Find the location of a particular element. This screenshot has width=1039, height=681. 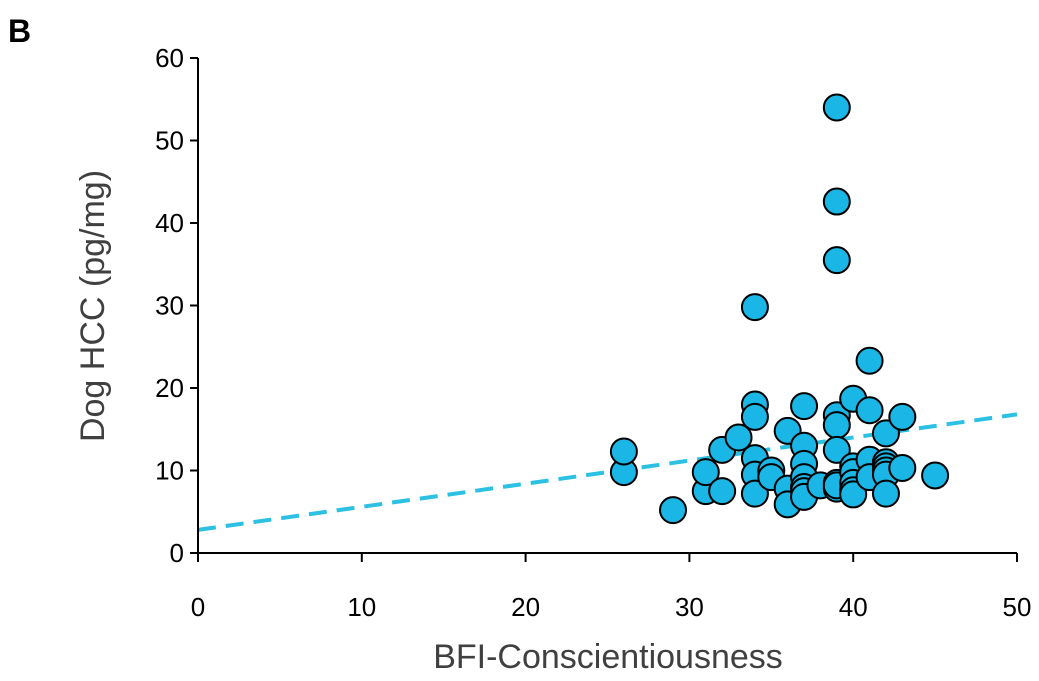

x-axis-title: BFI-Conscientiousness is located at coordinates (608, 657).